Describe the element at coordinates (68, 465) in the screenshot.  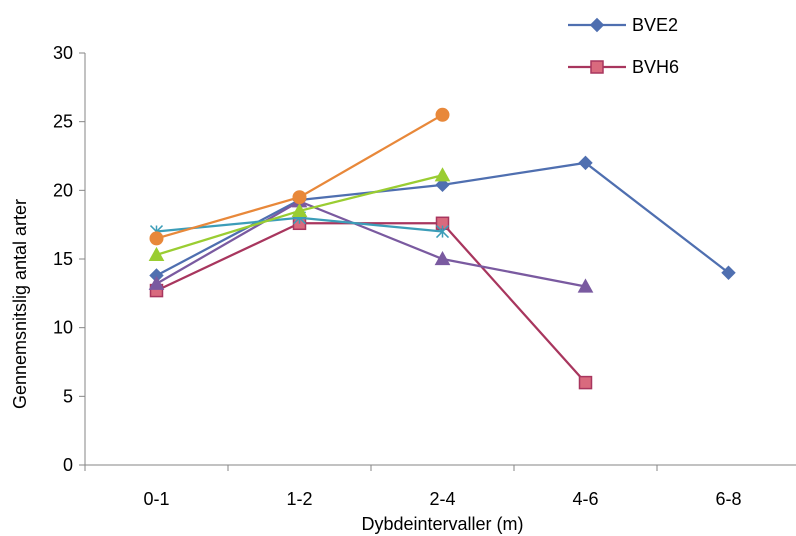
I see `y-tick-label: 0` at that location.